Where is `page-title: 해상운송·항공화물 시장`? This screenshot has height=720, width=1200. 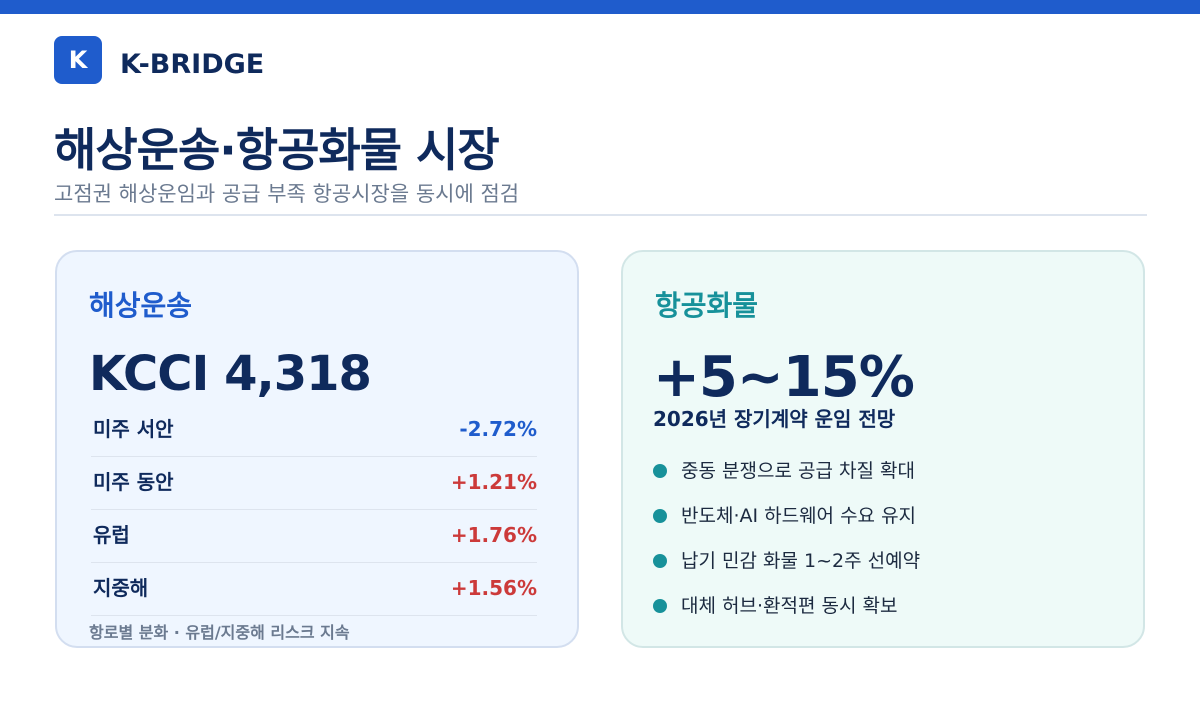
page-title: 해상운송·항공화물 시장 is located at coordinates (277, 150).